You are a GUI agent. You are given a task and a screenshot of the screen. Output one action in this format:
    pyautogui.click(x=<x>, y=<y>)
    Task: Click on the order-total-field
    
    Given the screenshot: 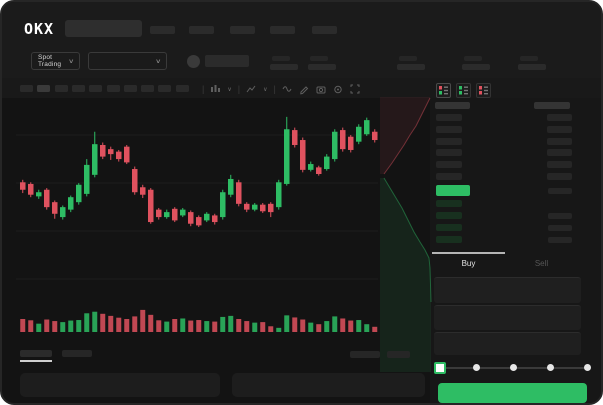 What is the action you would take?
    pyautogui.click(x=507, y=343)
    